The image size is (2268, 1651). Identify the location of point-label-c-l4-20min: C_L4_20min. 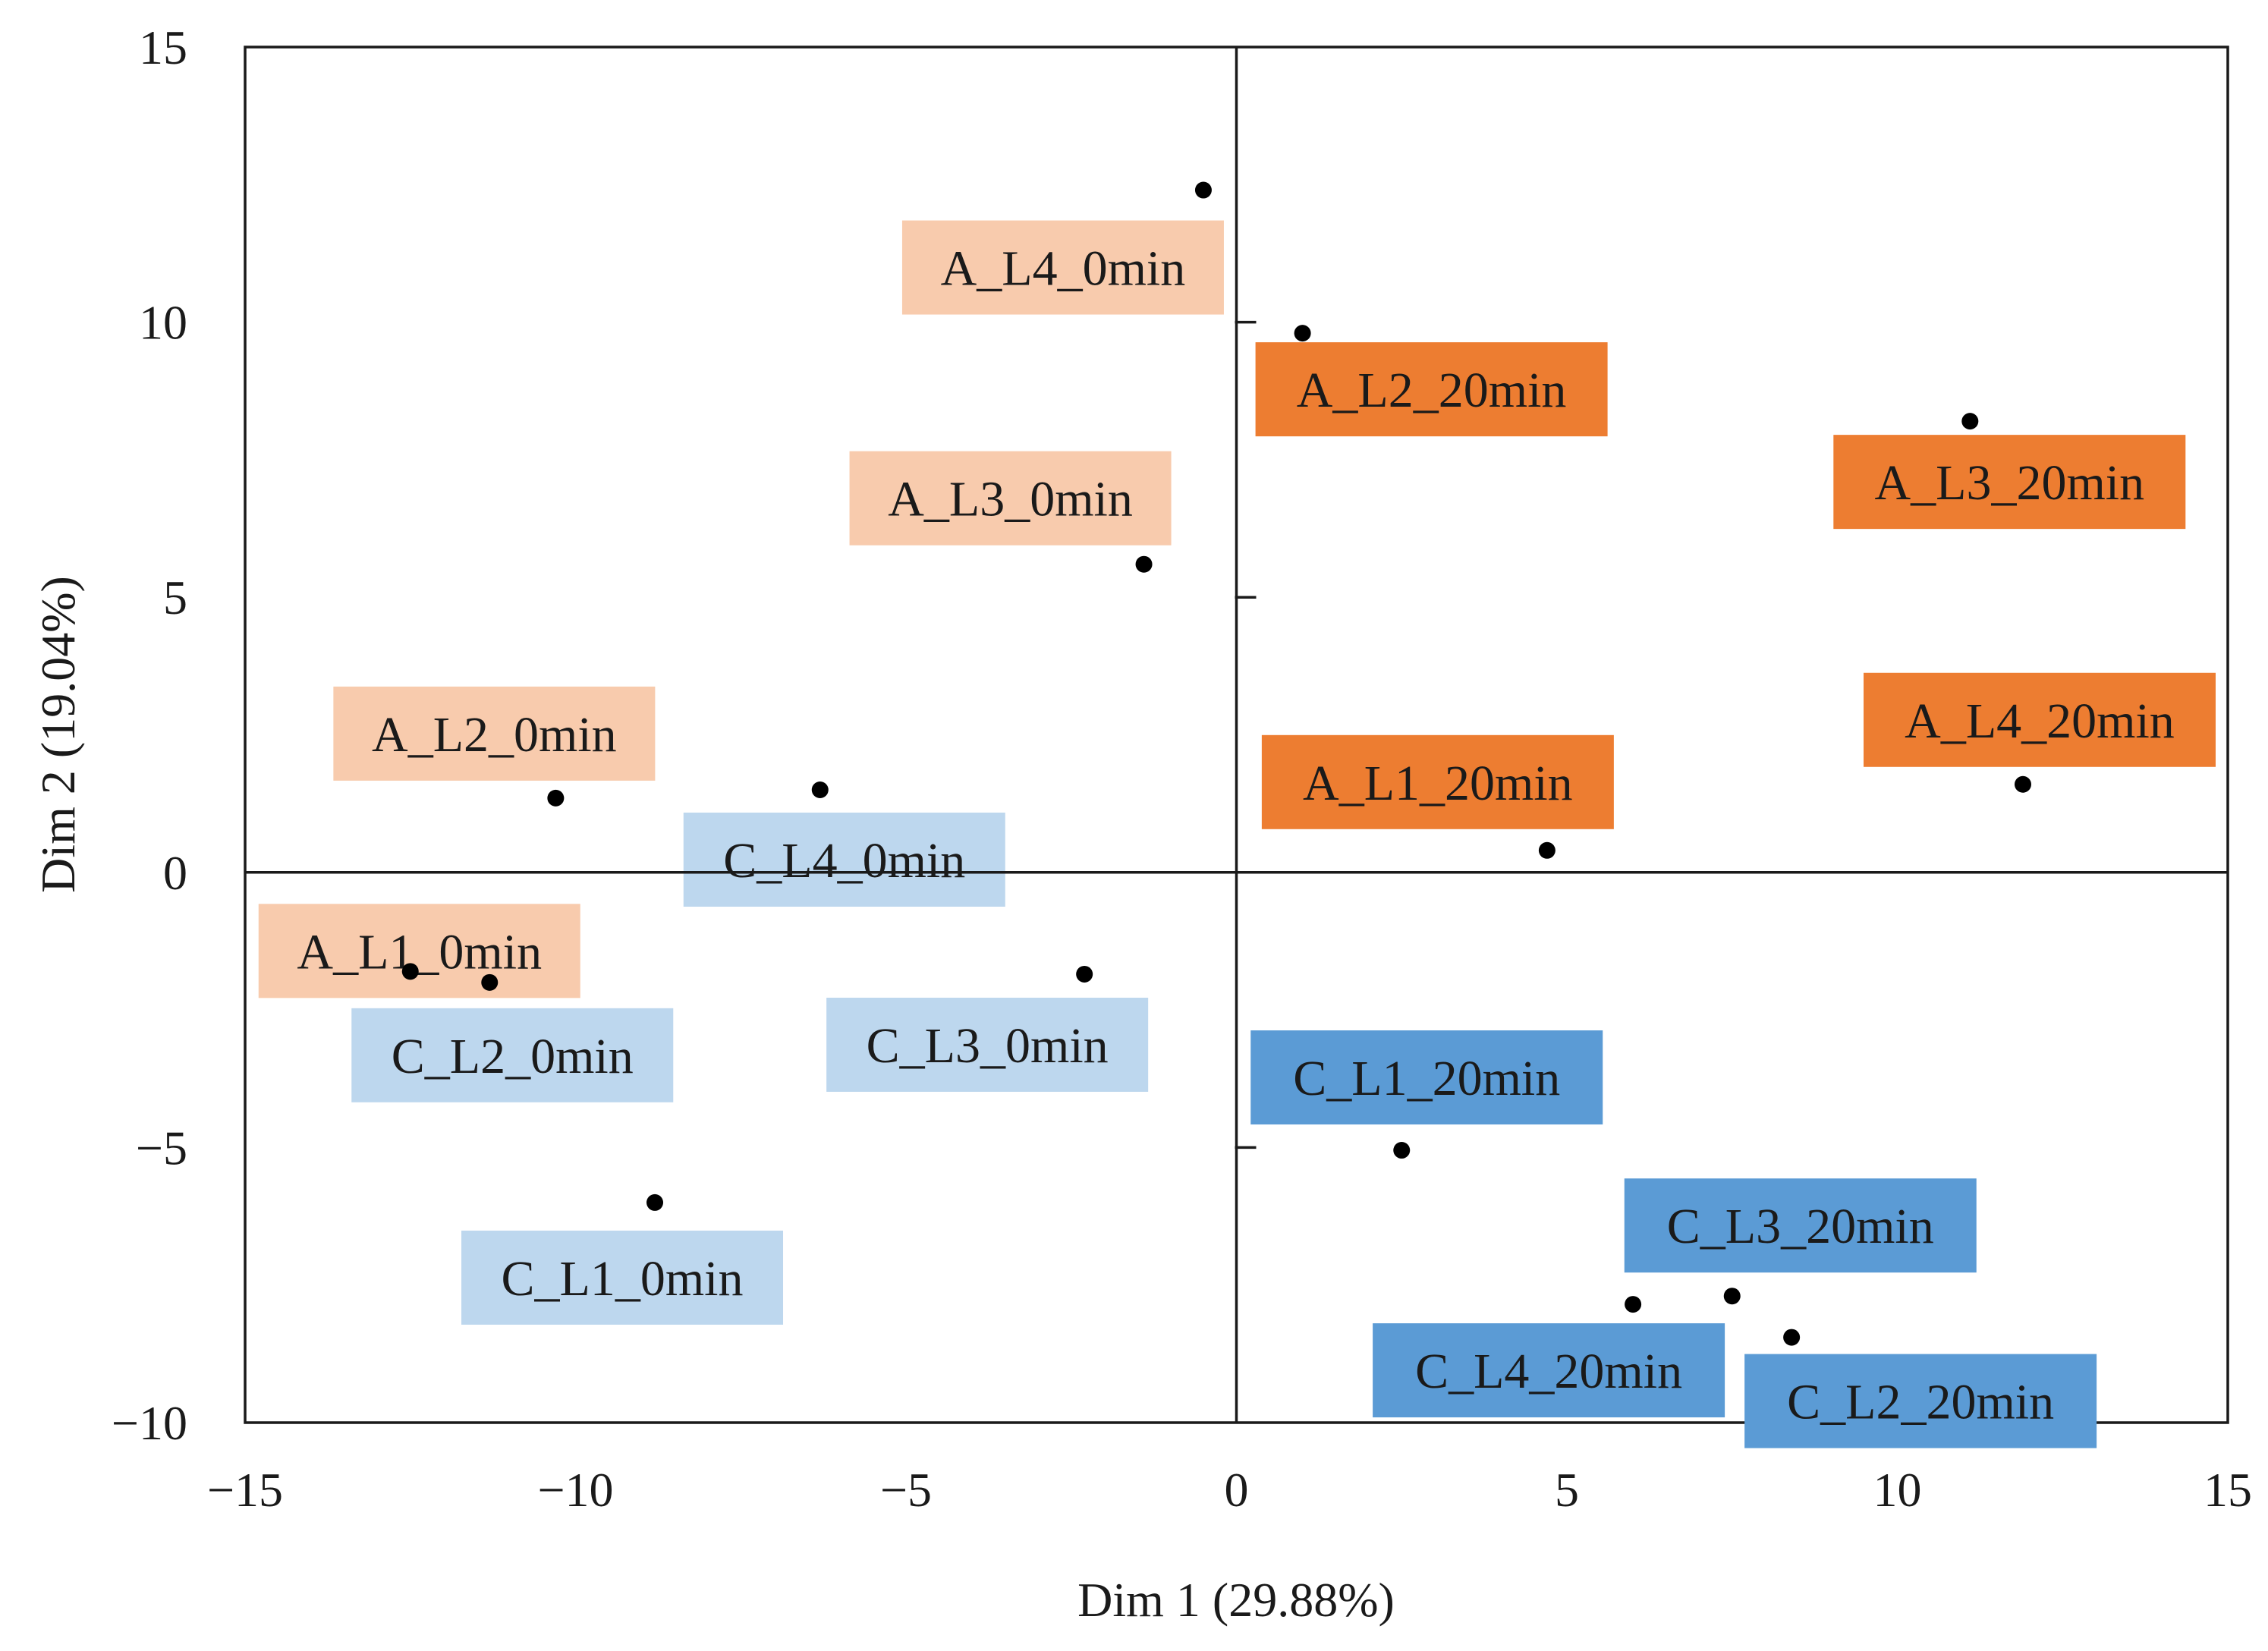
(1549, 1371).